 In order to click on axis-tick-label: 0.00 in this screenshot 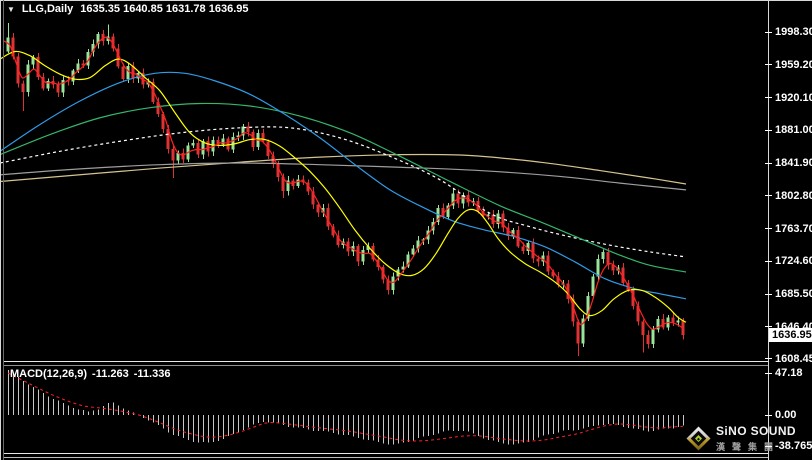, I will do `click(780, 415)`.